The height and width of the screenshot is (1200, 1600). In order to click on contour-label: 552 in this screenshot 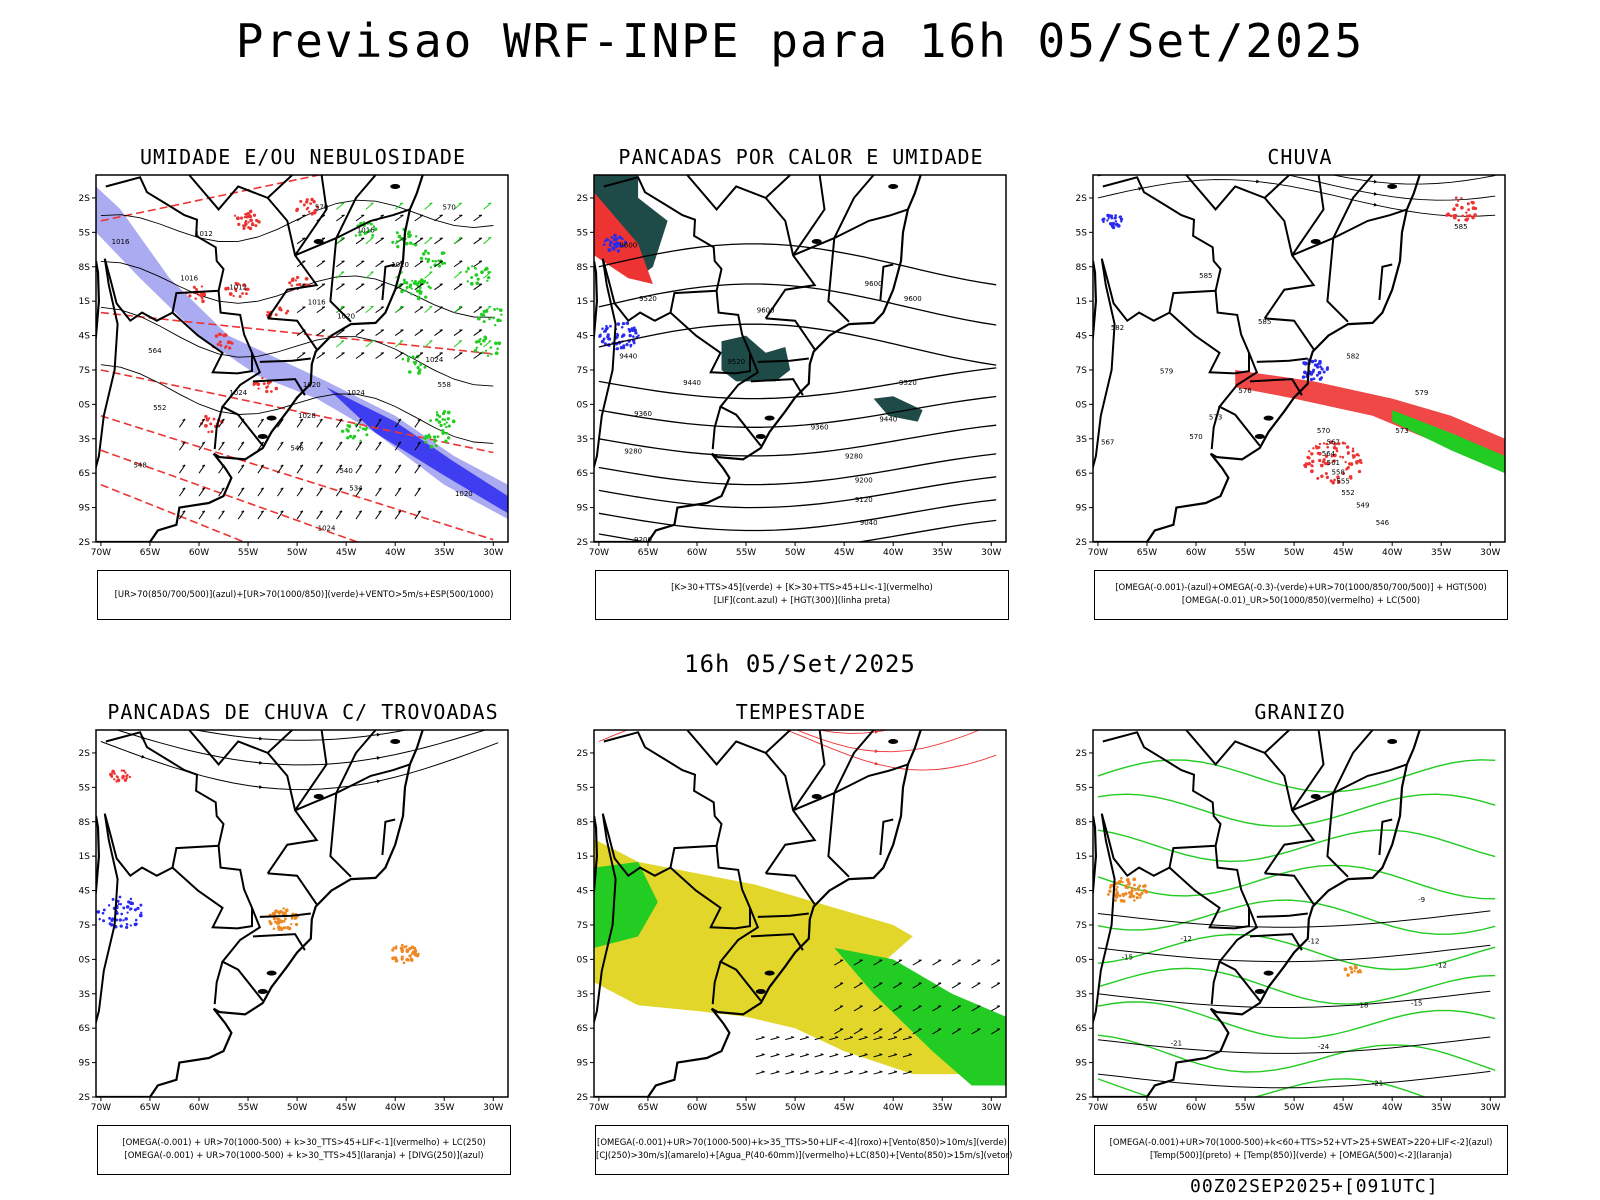, I will do `click(1347, 493)`.